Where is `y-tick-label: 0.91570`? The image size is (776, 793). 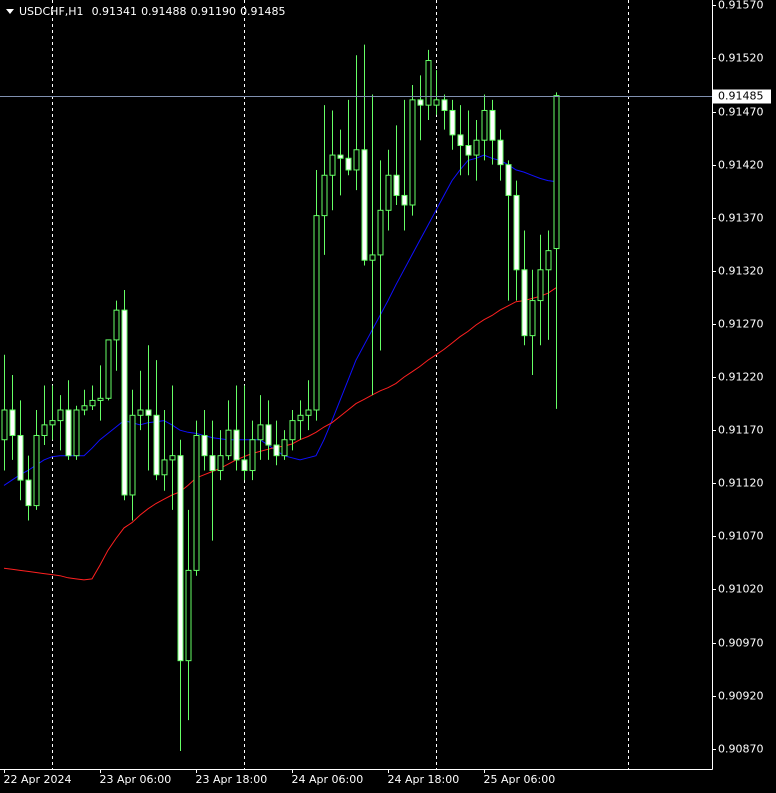 y-tick-label: 0.91570 is located at coordinates (741, 6).